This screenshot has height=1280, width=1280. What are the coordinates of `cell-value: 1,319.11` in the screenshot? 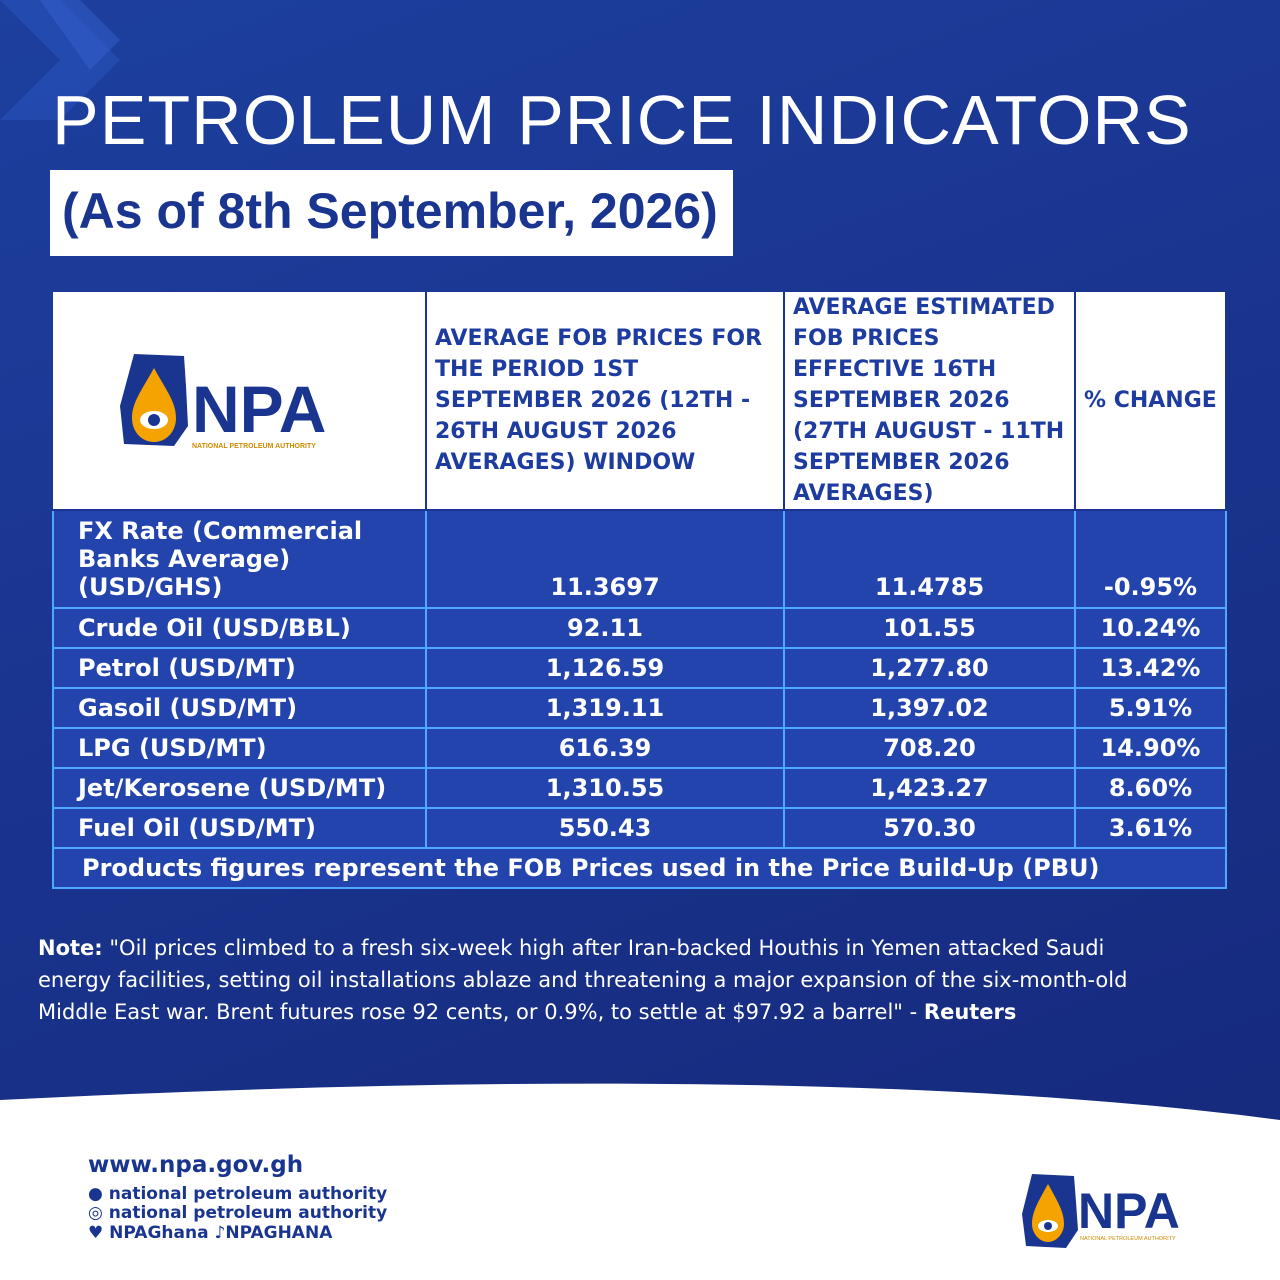 It's located at (605, 708).